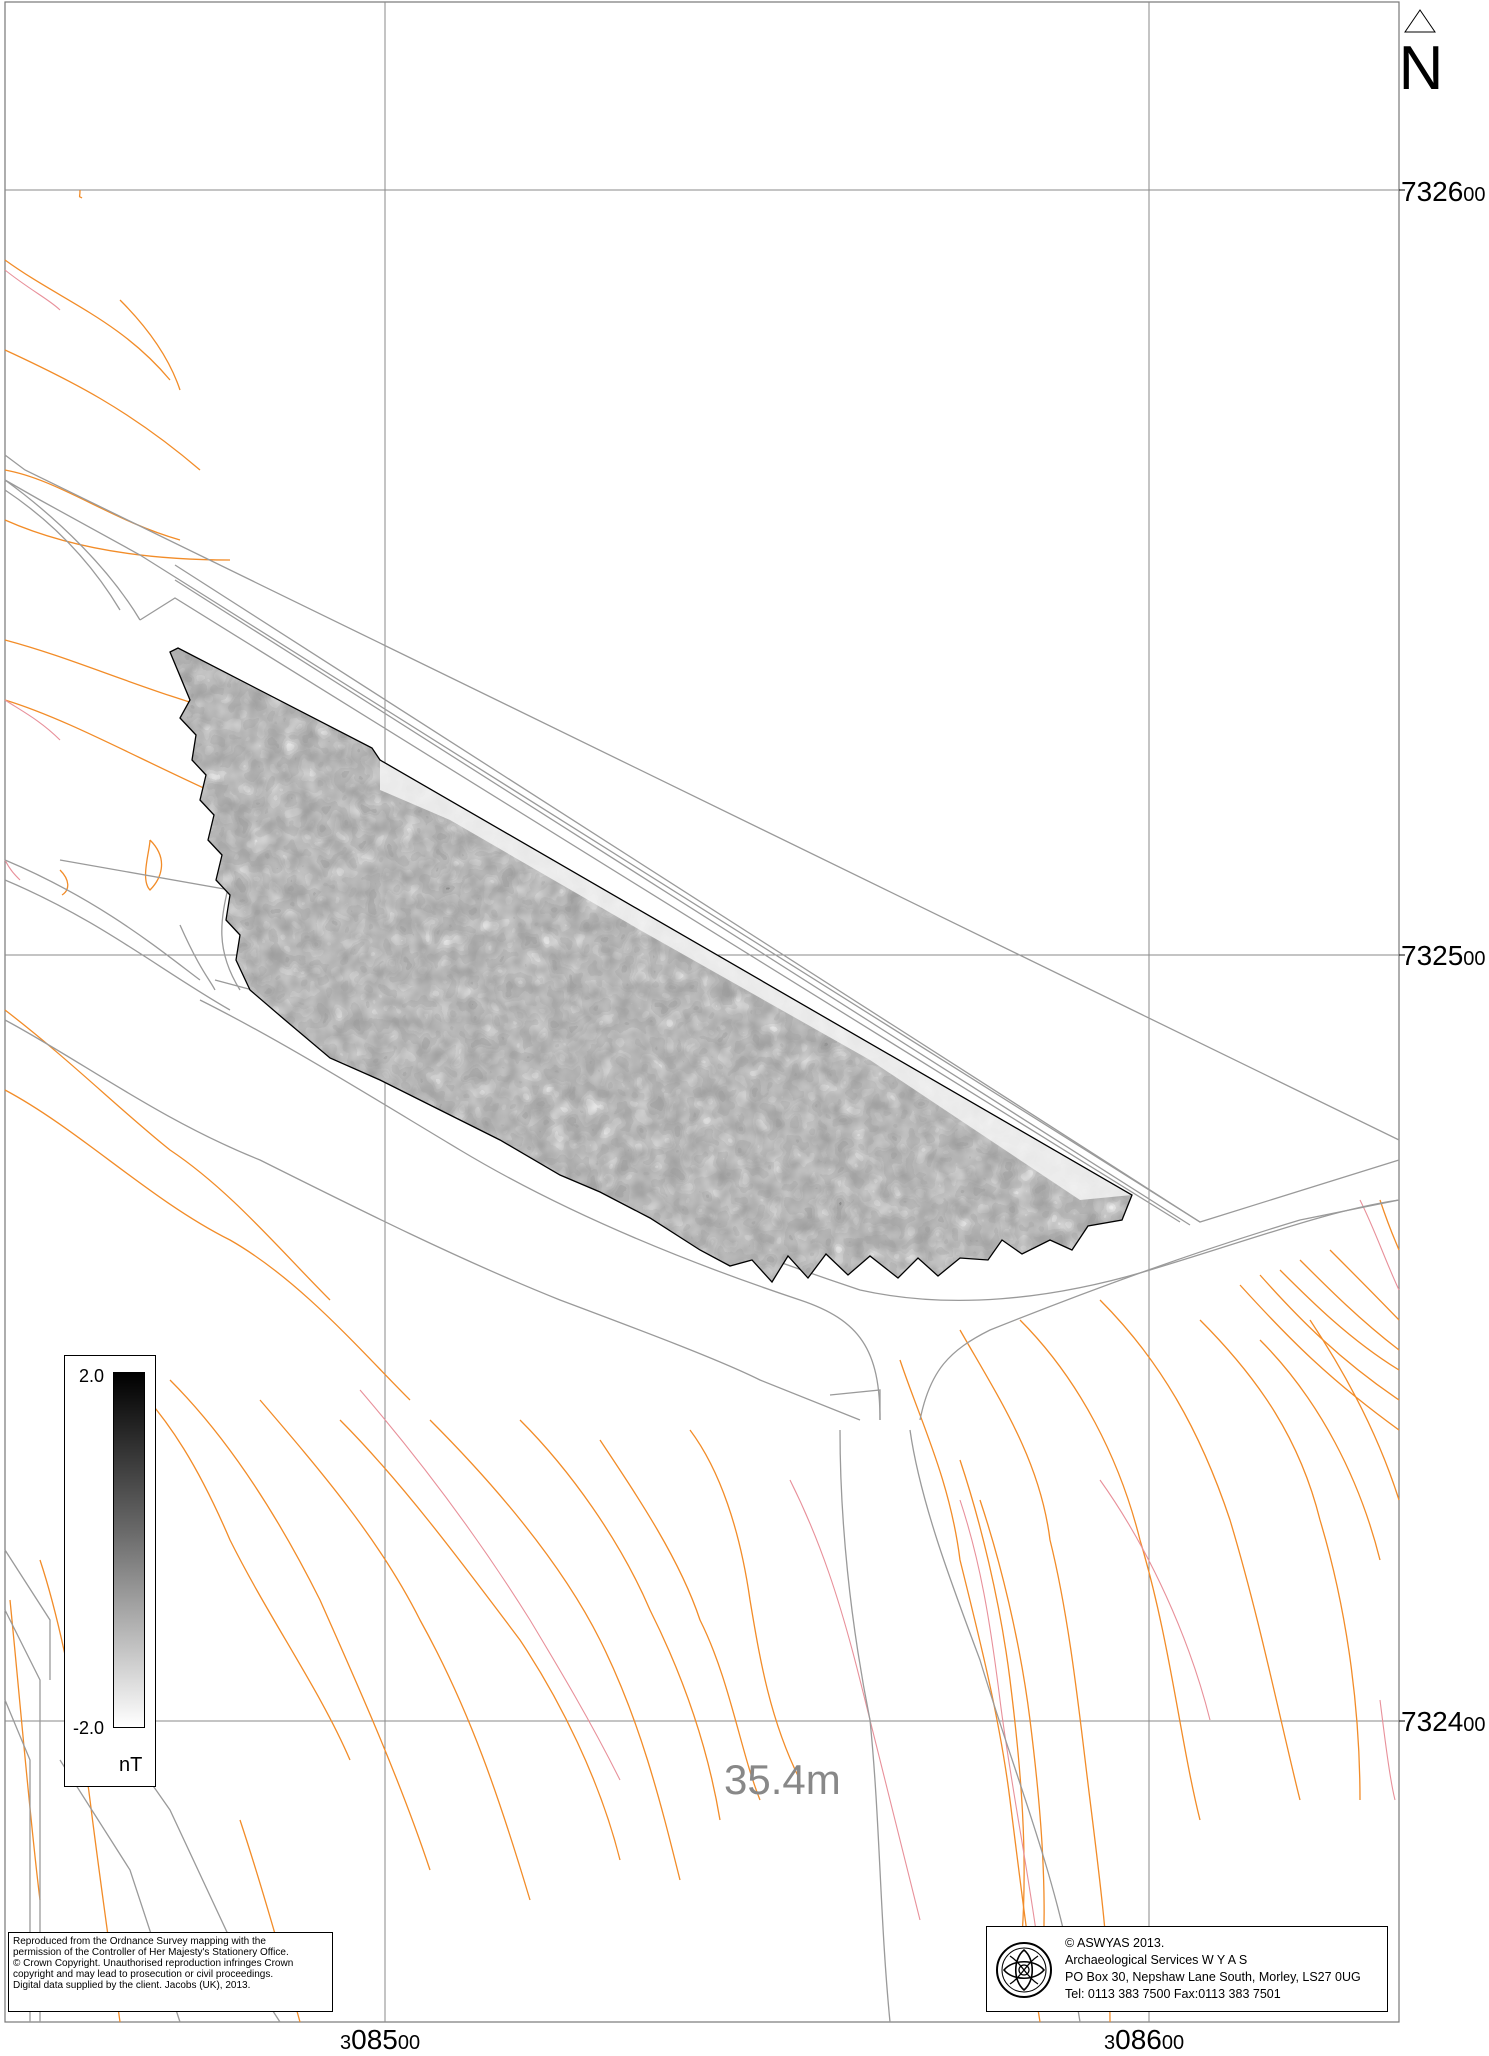 Image resolution: width=1489 pixels, height=2056 pixels. I want to click on legend: 2.0 -2.0 nT, so click(110, 1571).